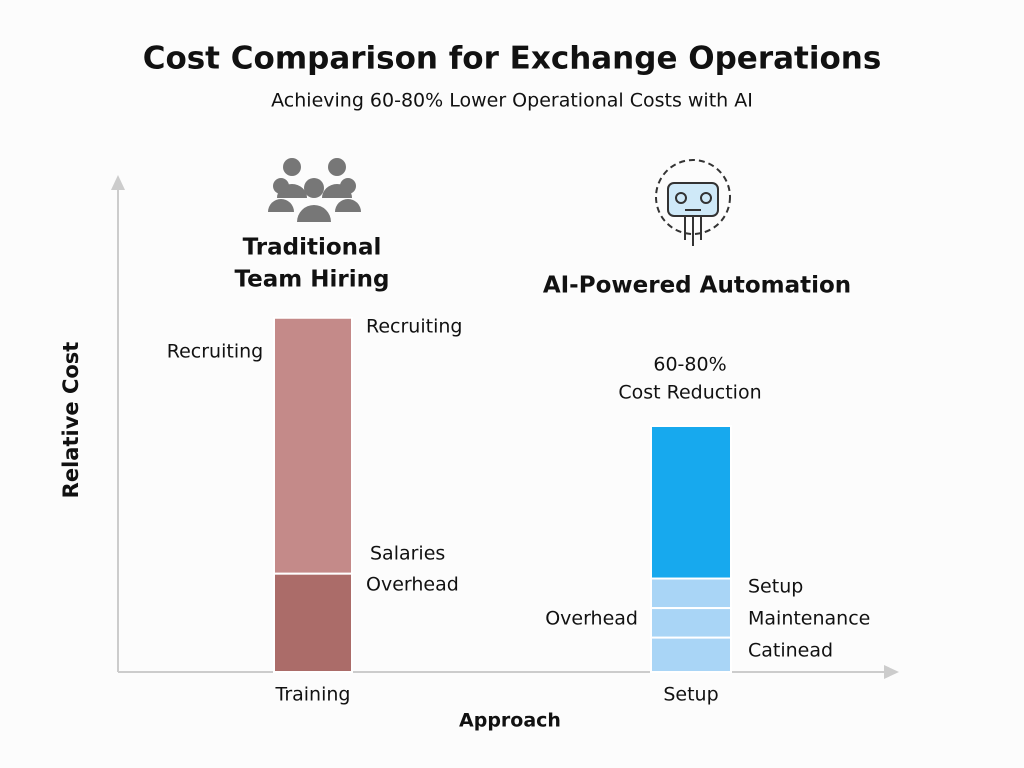 This screenshot has width=1024, height=768. What do you see at coordinates (689, 393) in the screenshot?
I see `annotation: Cost Reduction` at bounding box center [689, 393].